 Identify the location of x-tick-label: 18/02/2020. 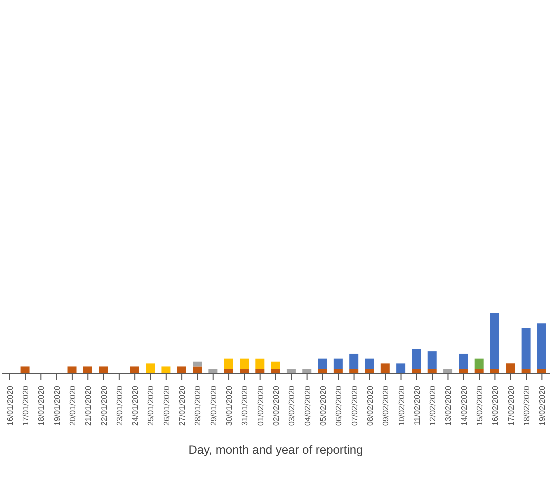
(527, 405).